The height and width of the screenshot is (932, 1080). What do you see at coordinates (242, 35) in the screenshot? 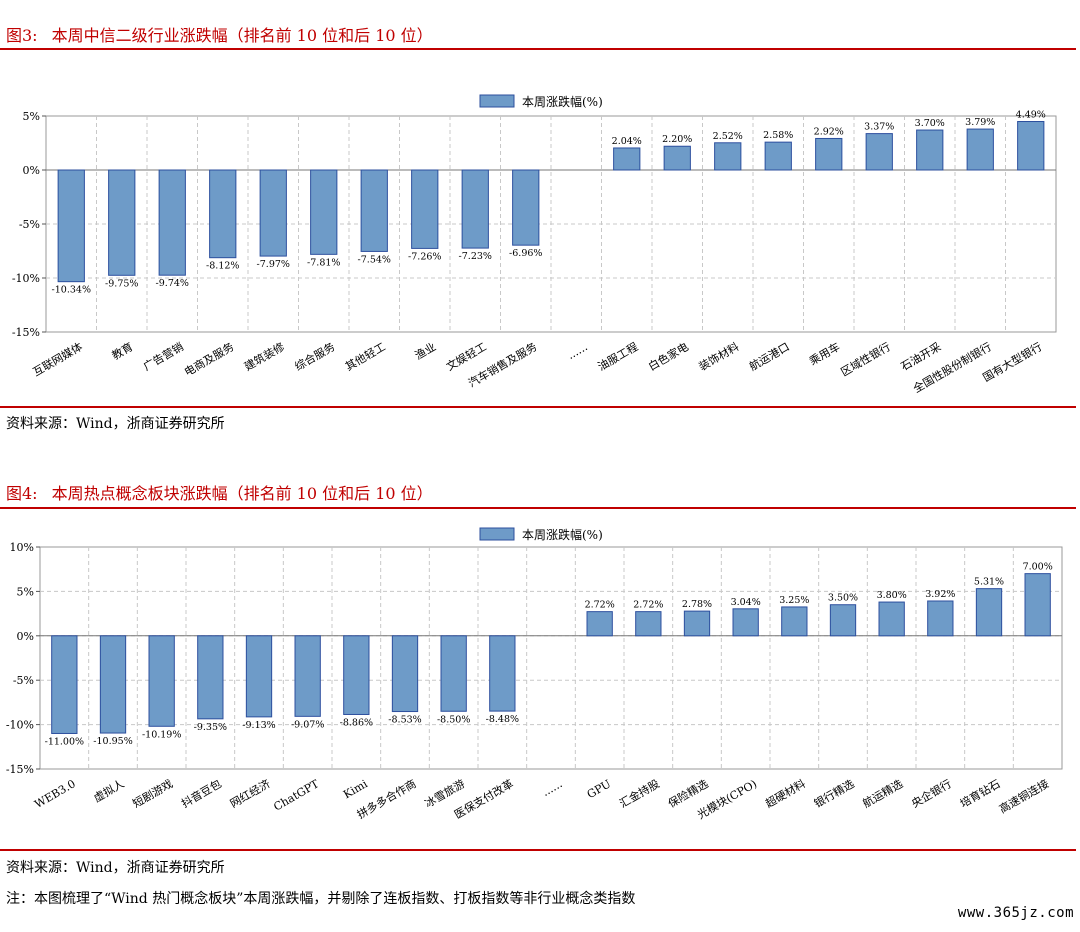
I see `figure1-title-text: 本周中信二级行业涨跌幅（排名前 10 位和后 10 位）` at bounding box center [242, 35].